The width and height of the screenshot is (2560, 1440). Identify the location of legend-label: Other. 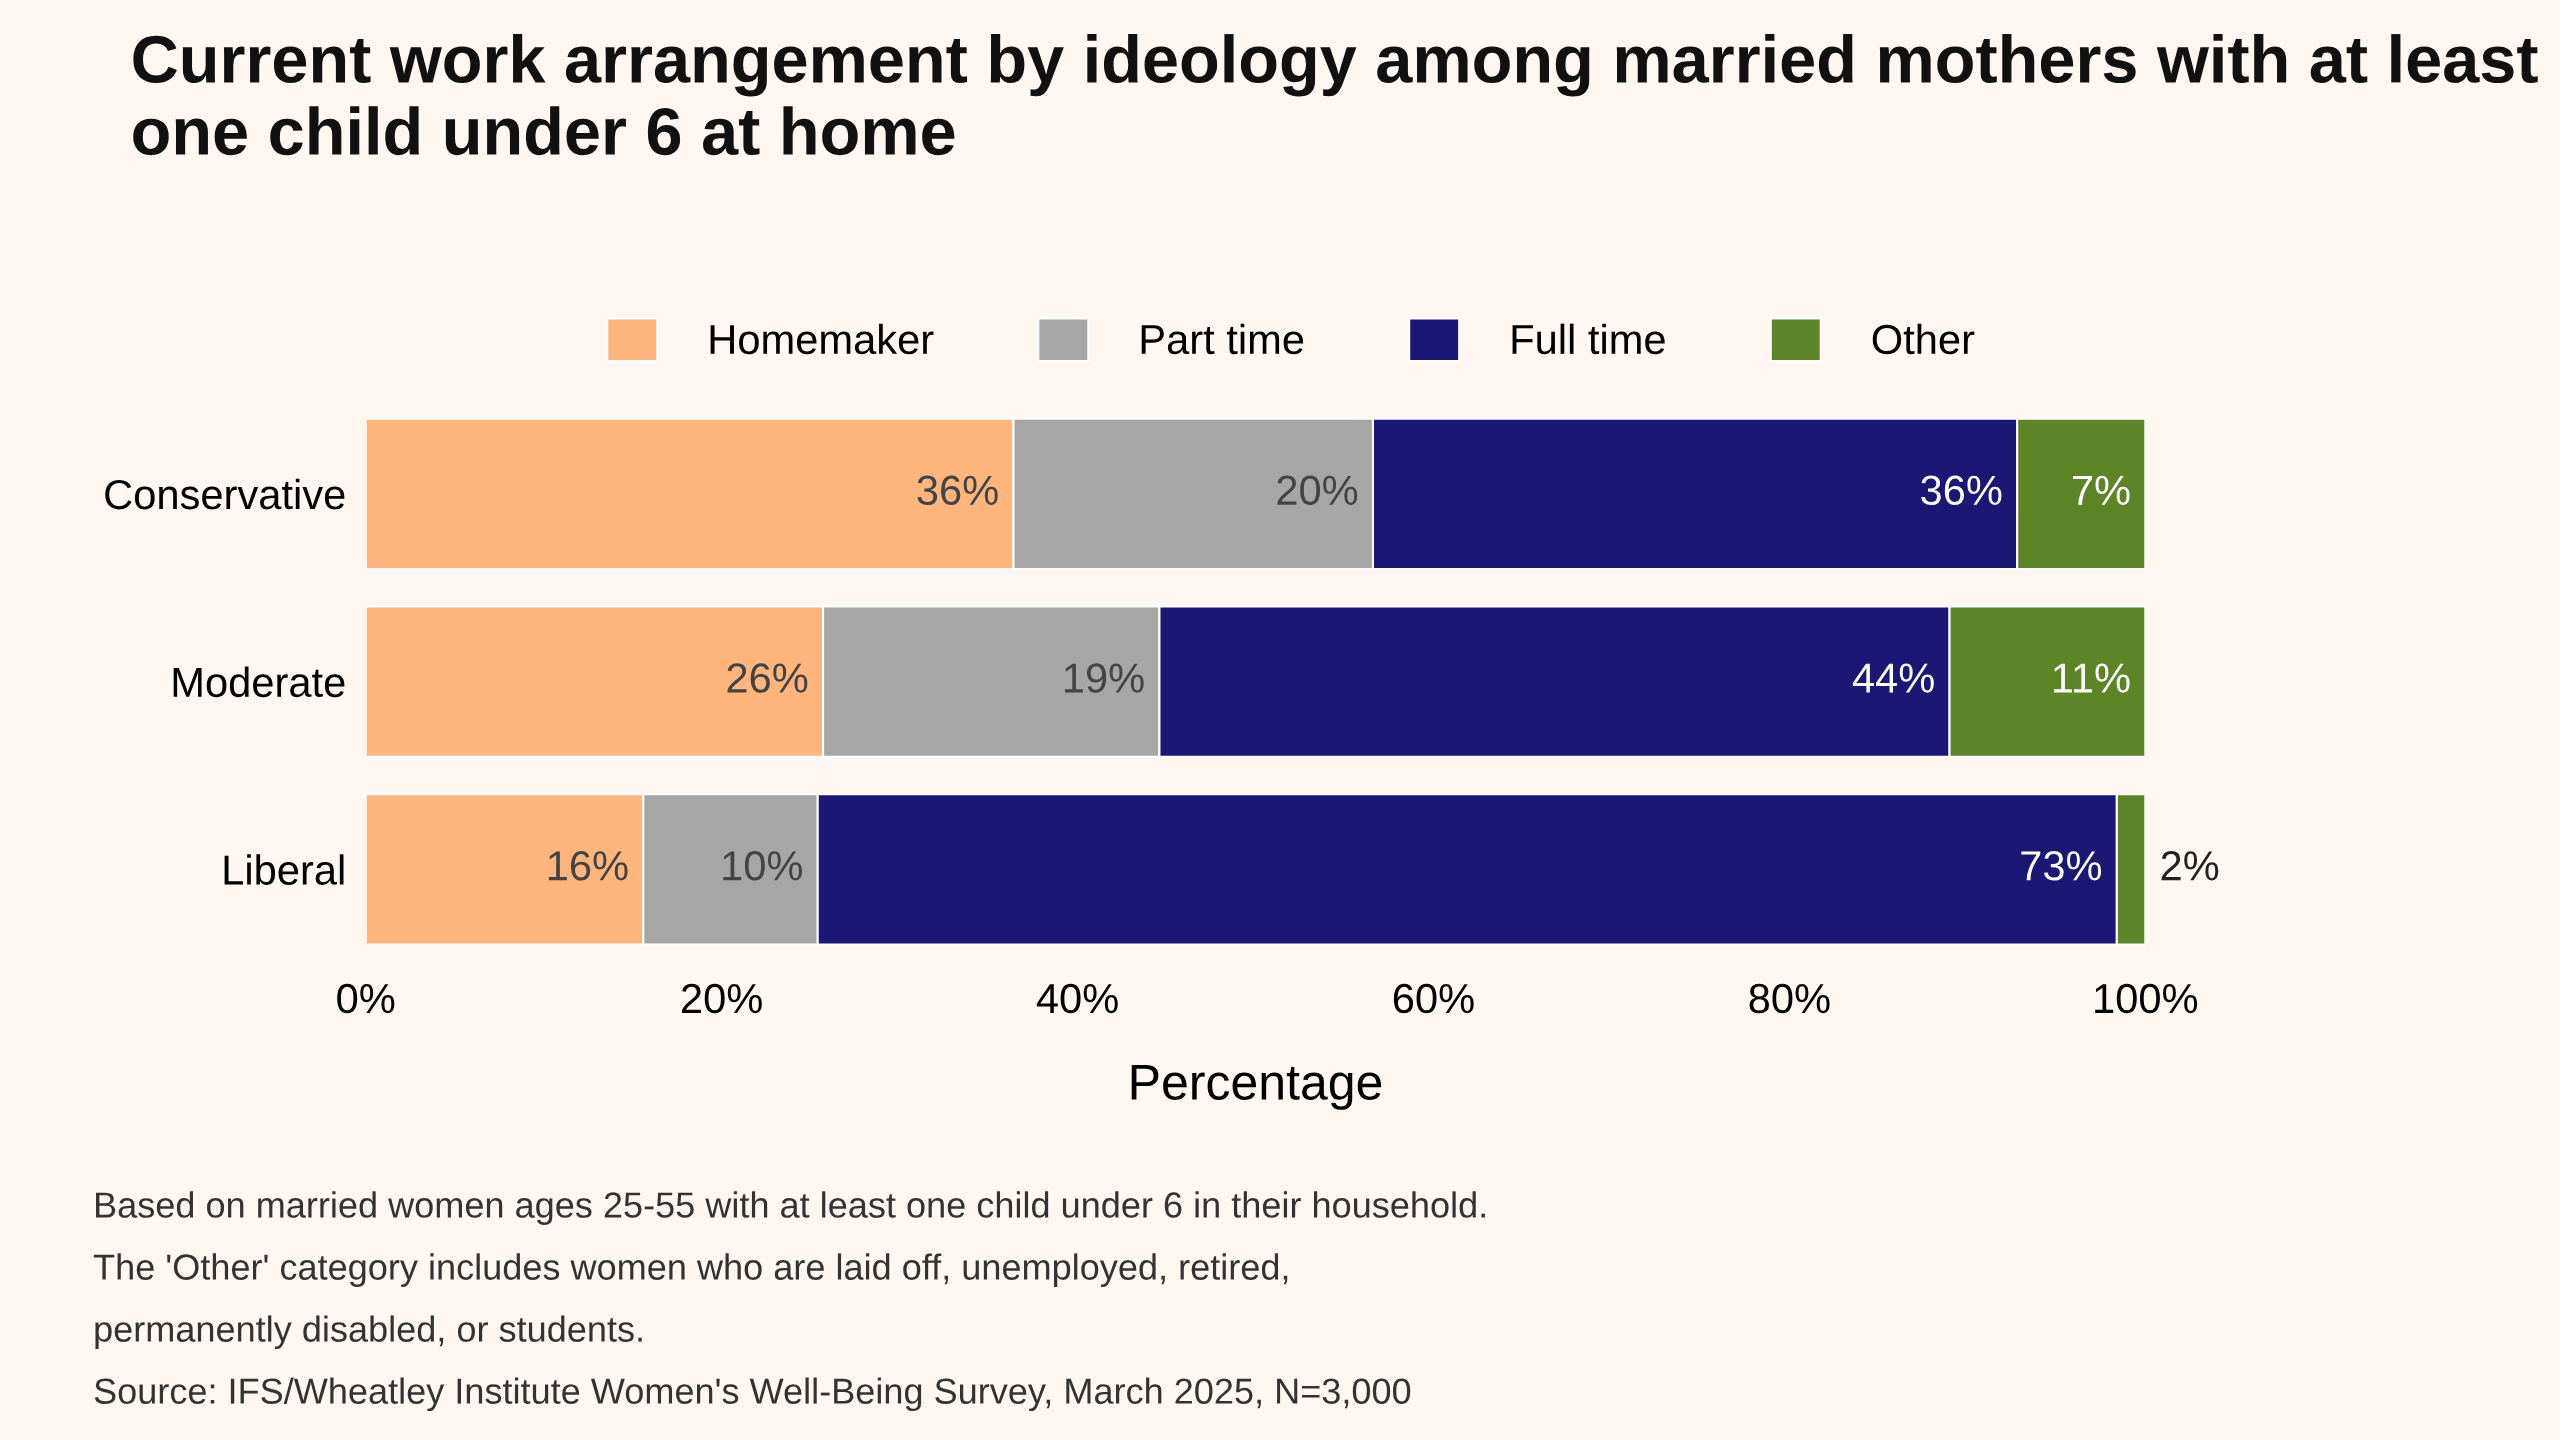
(1923, 339).